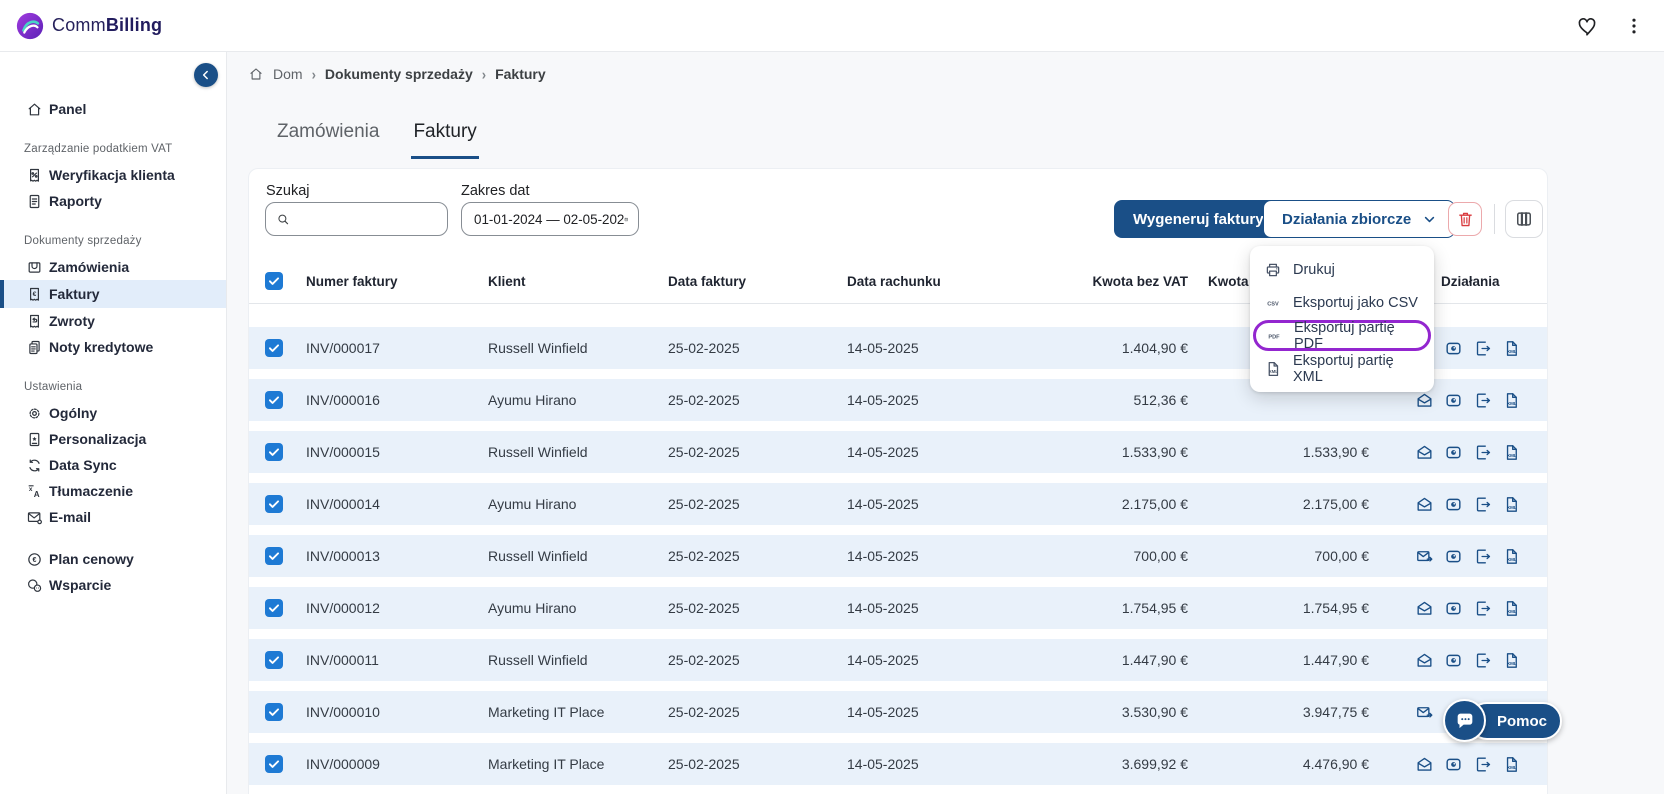  What do you see at coordinates (520, 74) in the screenshot?
I see `breadcrumb-item-faktury: Faktury` at bounding box center [520, 74].